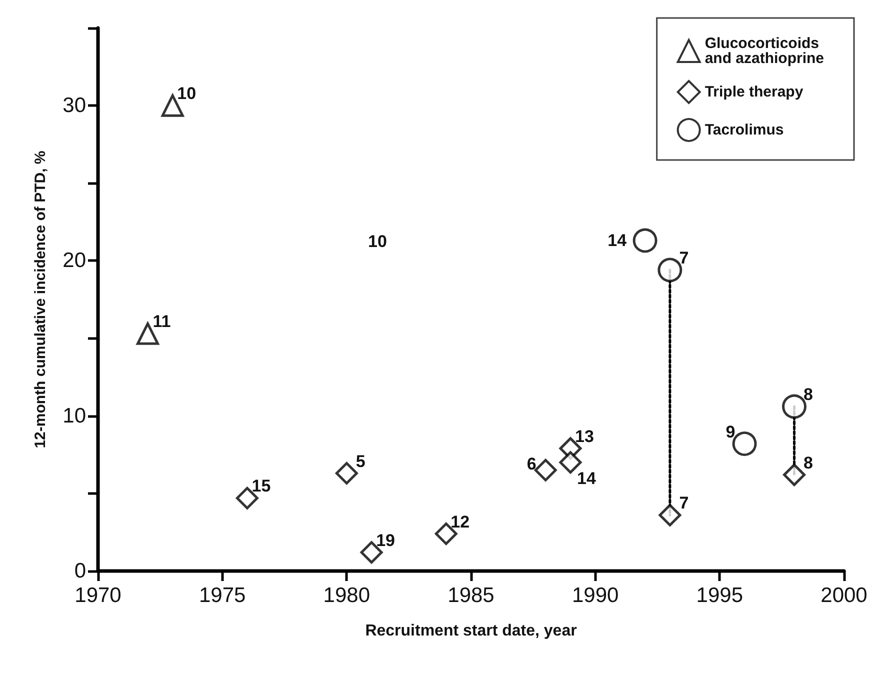 The width and height of the screenshot is (882, 679). What do you see at coordinates (346, 595) in the screenshot?
I see `x-tick-label: 1980` at bounding box center [346, 595].